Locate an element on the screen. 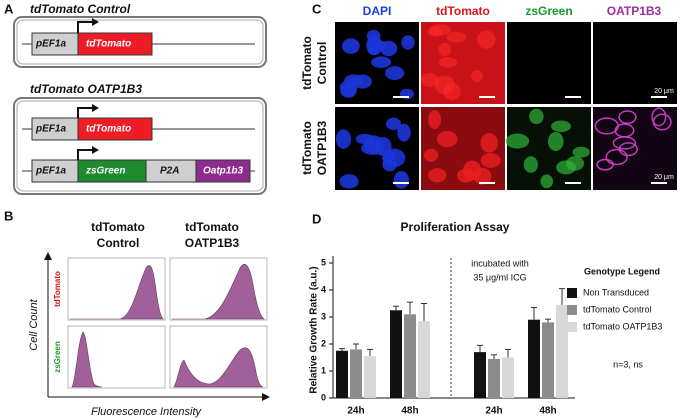  promoter-label: pEF1a is located at coordinates (50, 129).